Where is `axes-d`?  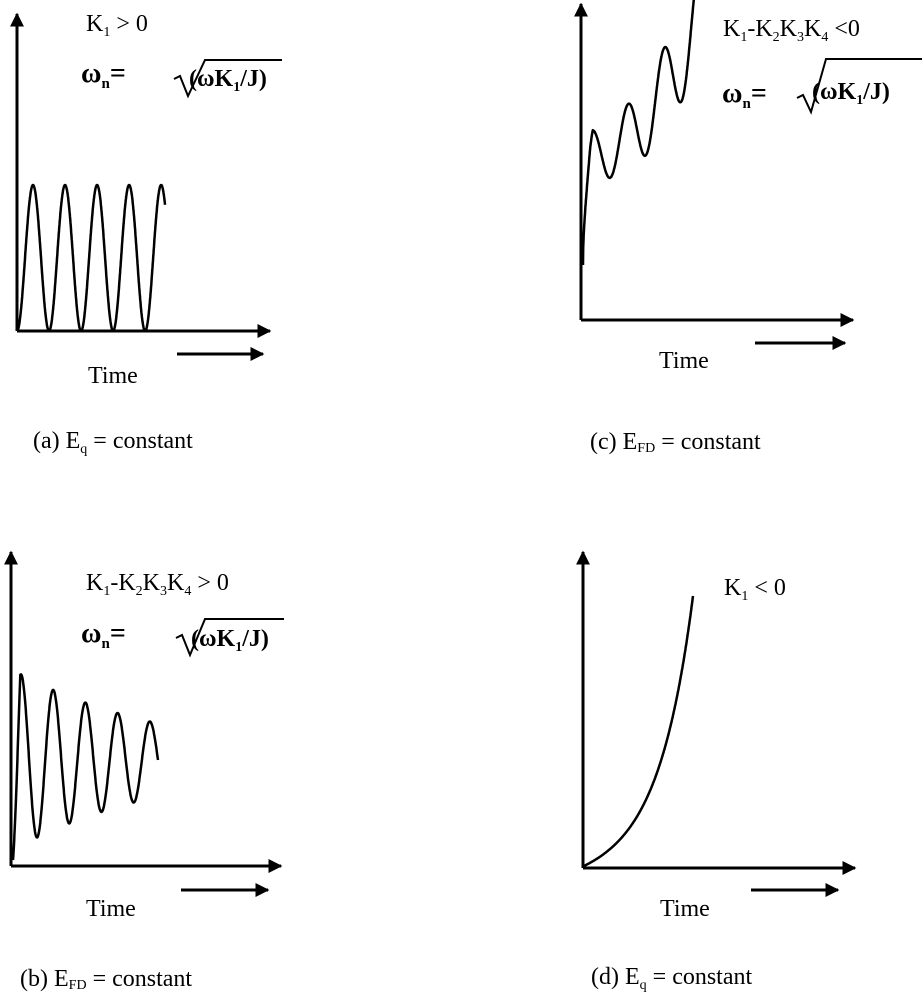
axes-d is located at coordinates (716, 712).